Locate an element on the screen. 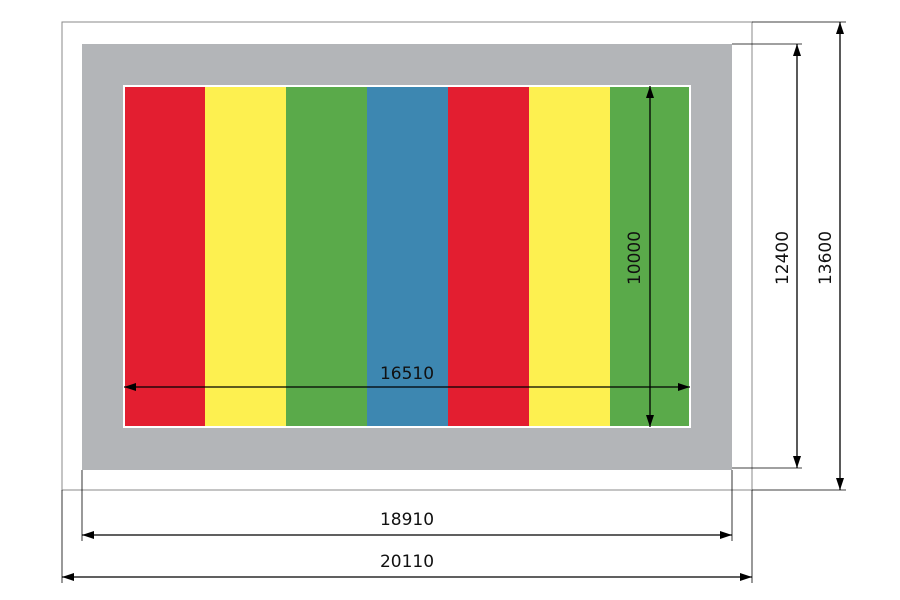  dimension-label: 20110 is located at coordinates (407, 562).